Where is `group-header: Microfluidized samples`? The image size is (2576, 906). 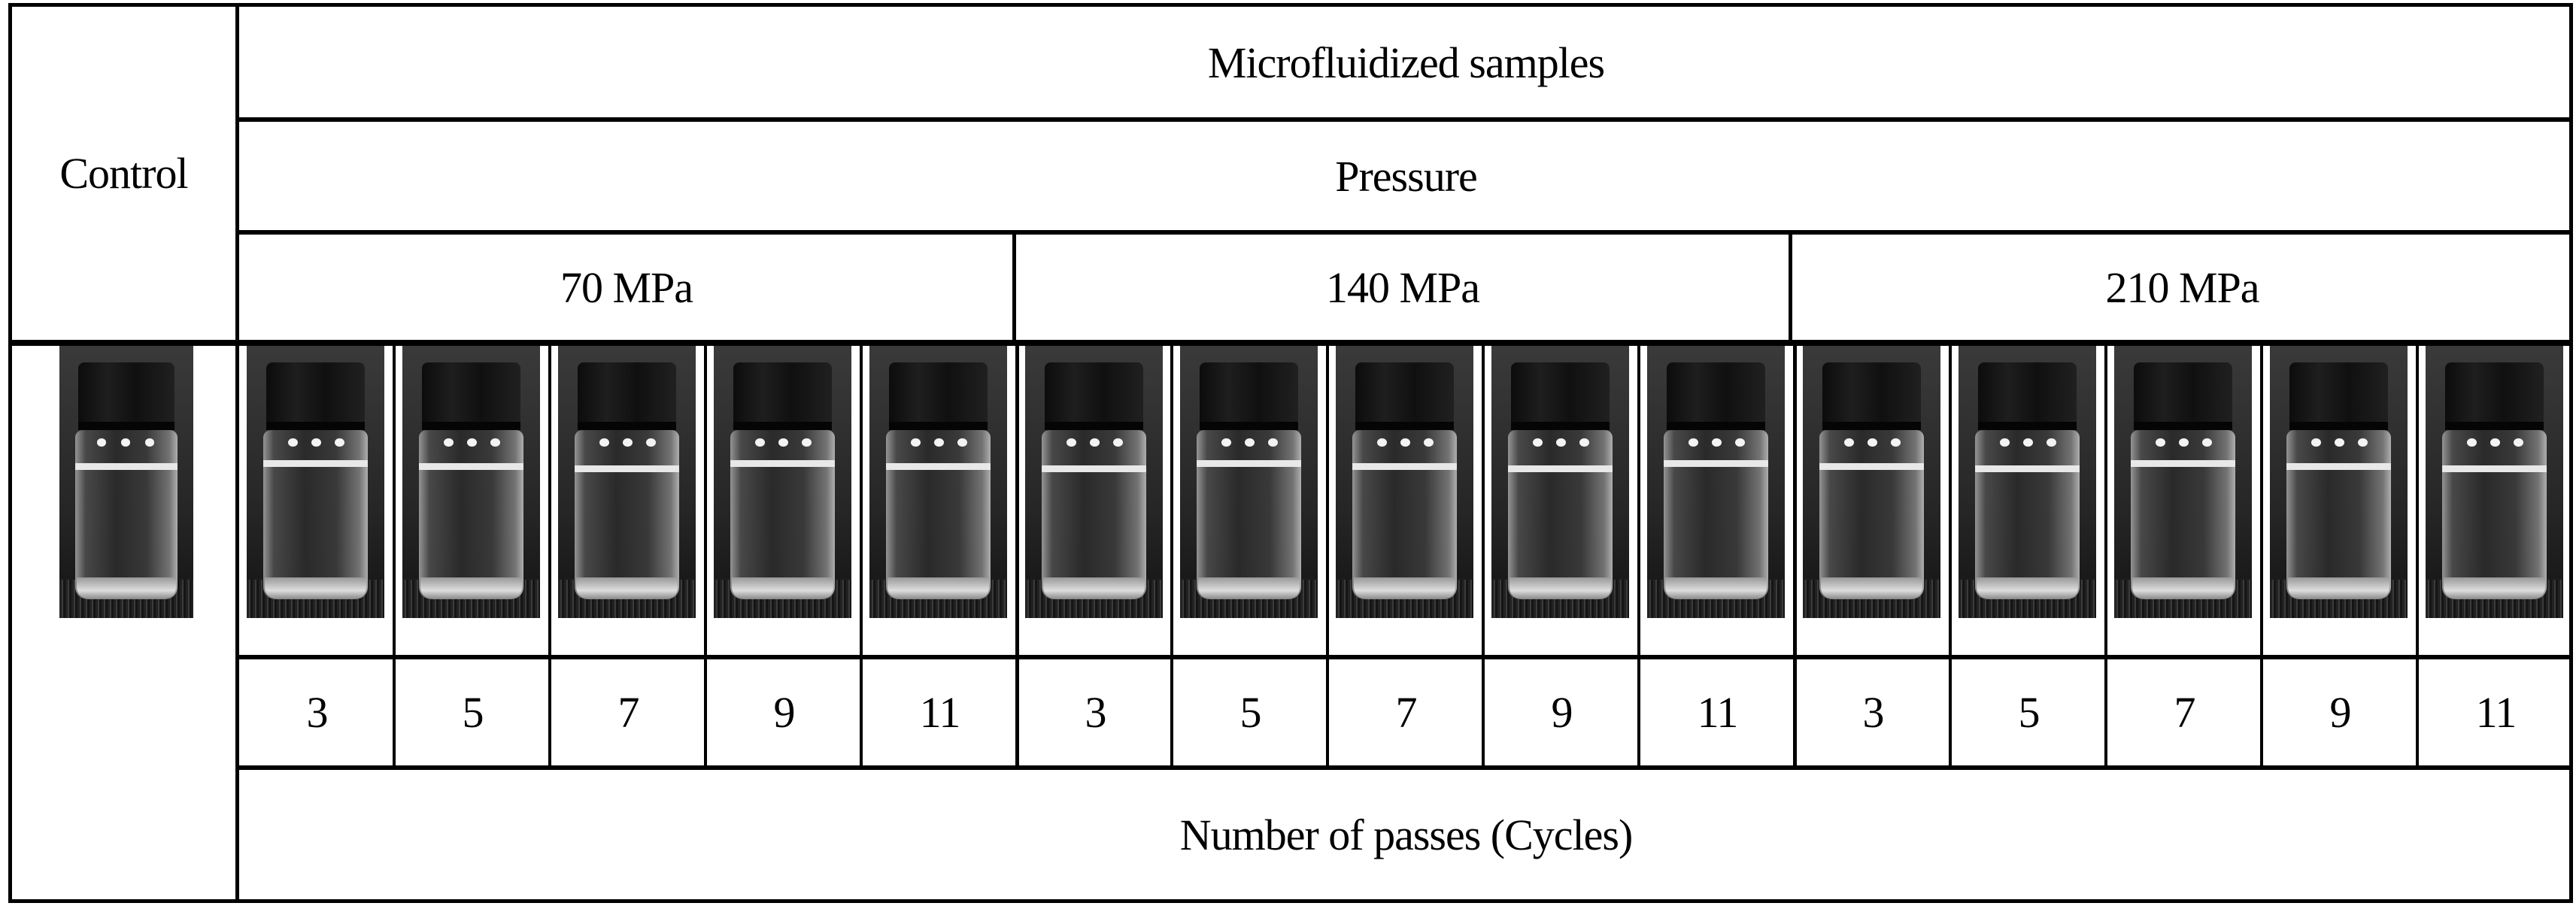 group-header: Microfluidized samples is located at coordinates (1406, 63).